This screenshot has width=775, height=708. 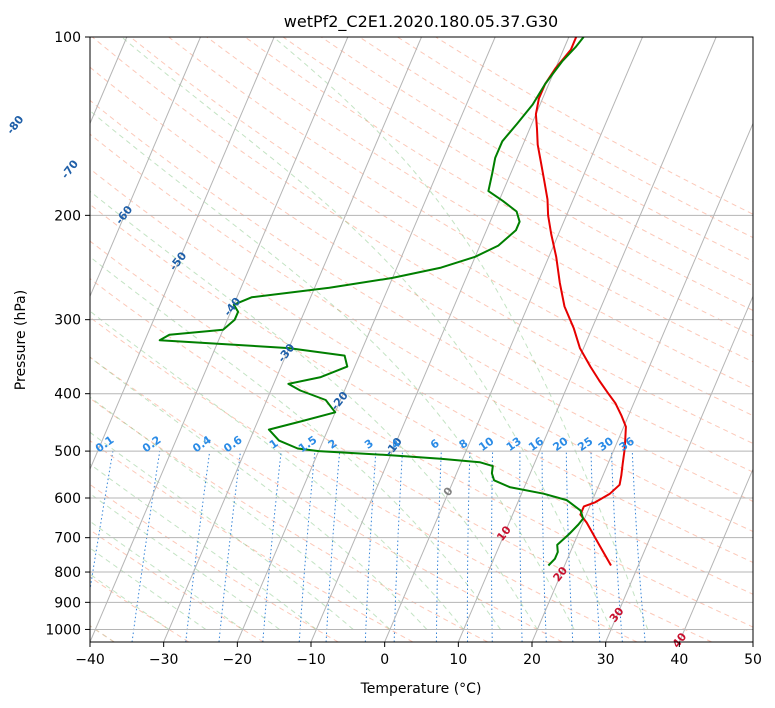 What do you see at coordinates (67, 603) in the screenshot?
I see `y-tick-label: 900` at bounding box center [67, 603].